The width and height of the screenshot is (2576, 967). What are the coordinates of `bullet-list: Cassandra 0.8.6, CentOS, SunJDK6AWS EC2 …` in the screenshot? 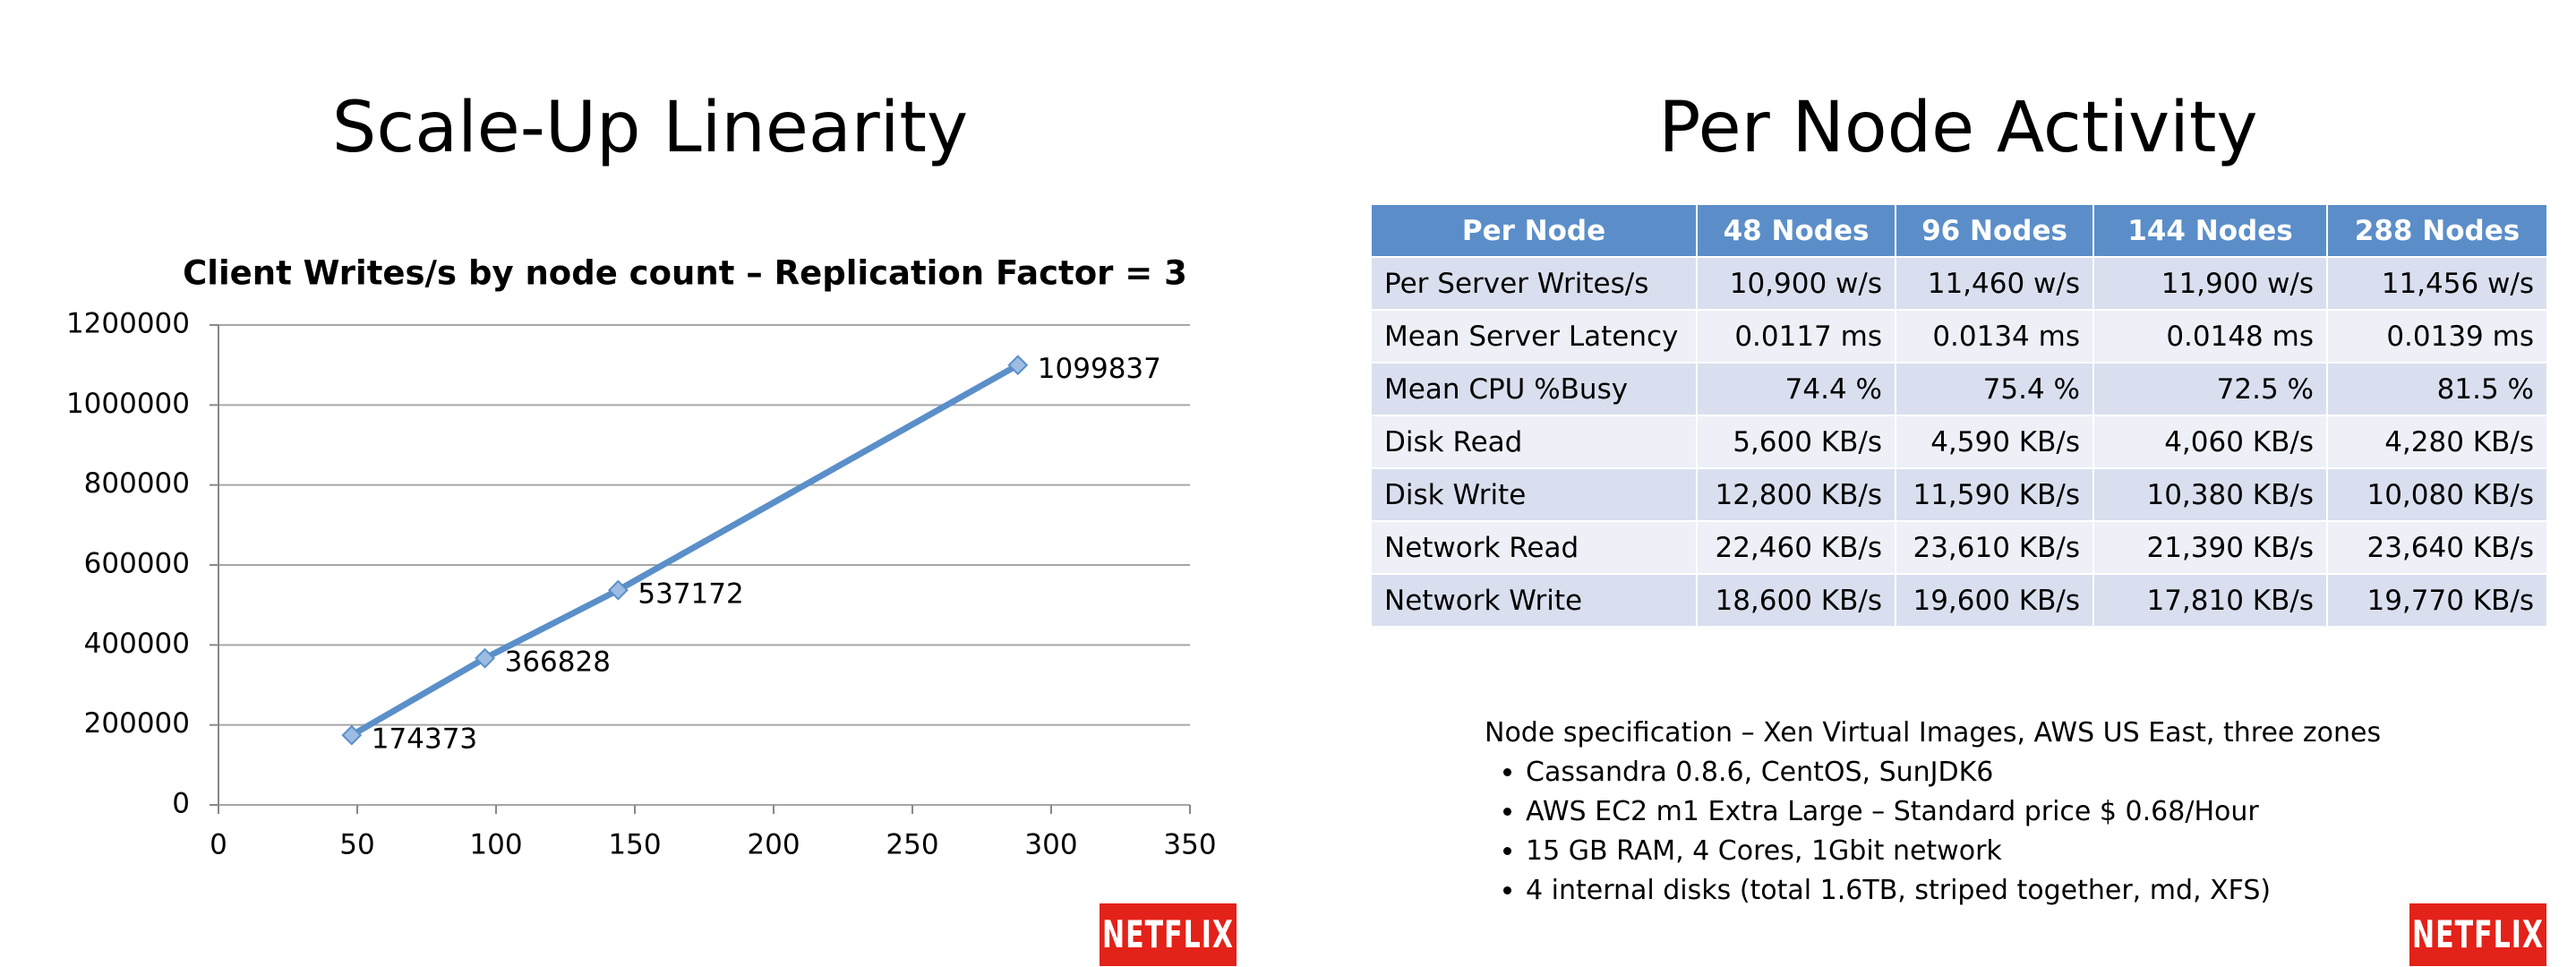 It's located at (1933, 832).